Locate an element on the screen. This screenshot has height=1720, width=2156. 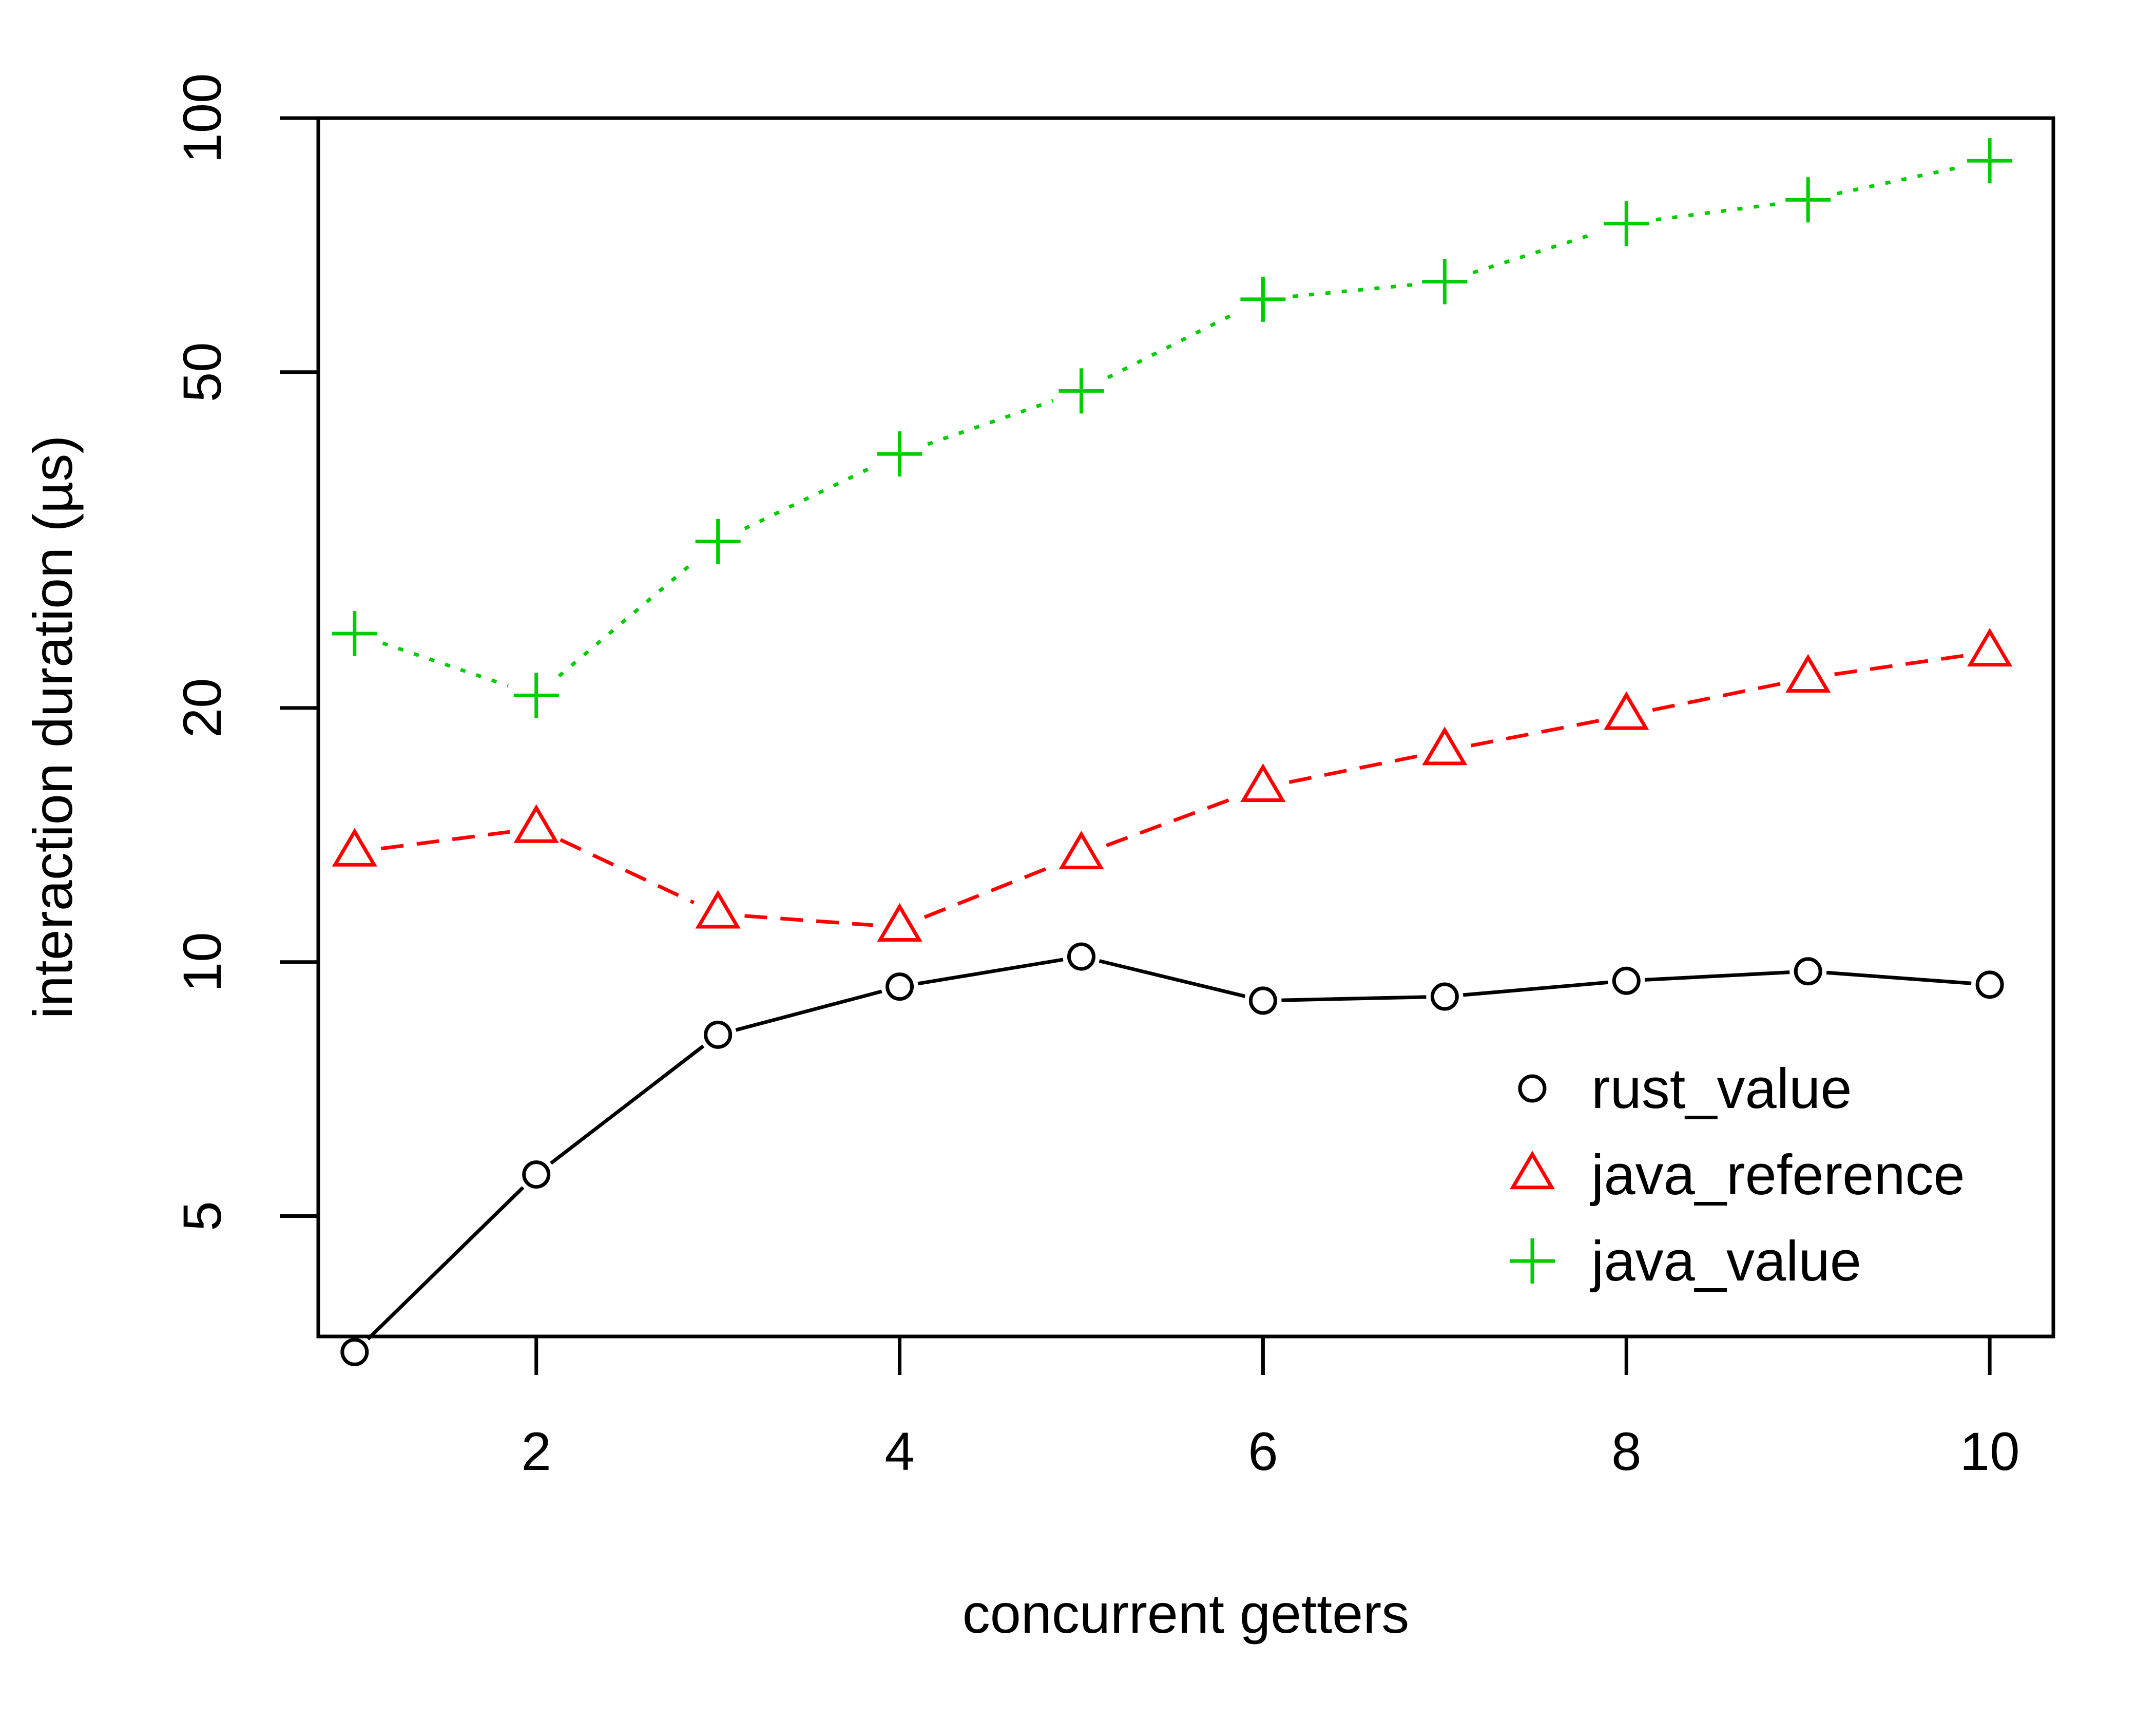
x-tick-label: 2 is located at coordinates (536, 1452).